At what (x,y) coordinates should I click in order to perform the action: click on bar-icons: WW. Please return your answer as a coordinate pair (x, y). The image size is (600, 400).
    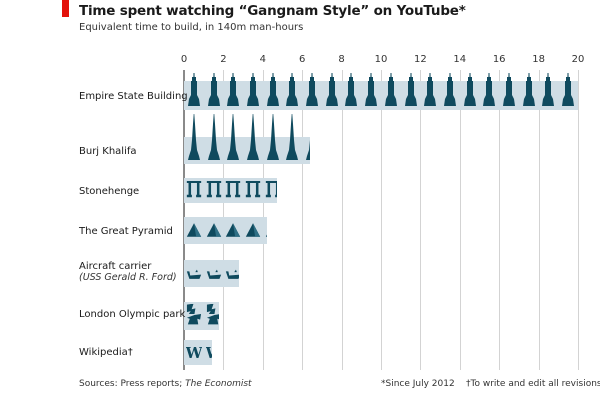
    Looking at the image, I should click on (198, 354).